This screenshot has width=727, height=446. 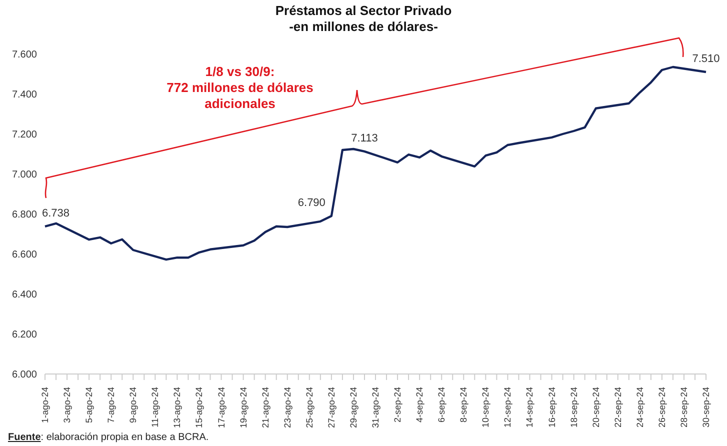 What do you see at coordinates (25, 95) in the screenshot?
I see `y-tick-label: 7.400` at bounding box center [25, 95].